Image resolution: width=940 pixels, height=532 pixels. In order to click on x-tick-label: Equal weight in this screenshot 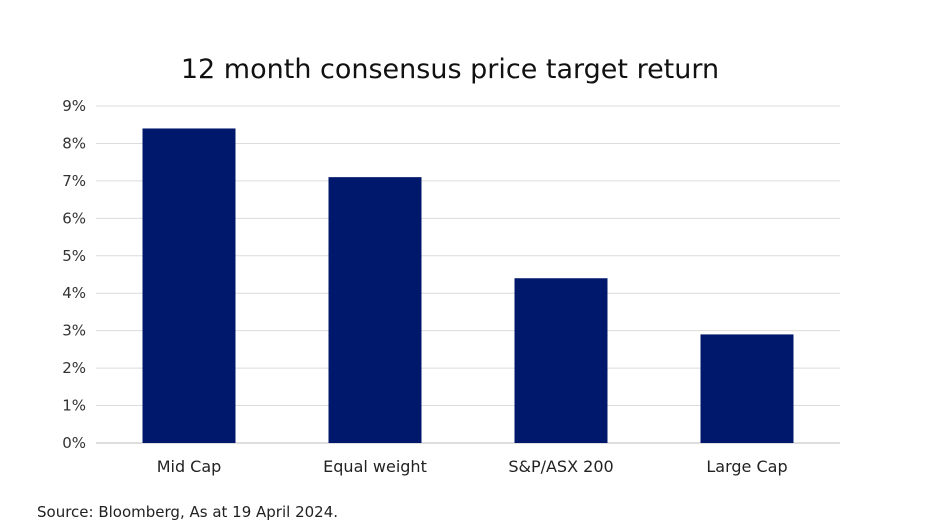, I will do `click(375, 466)`.